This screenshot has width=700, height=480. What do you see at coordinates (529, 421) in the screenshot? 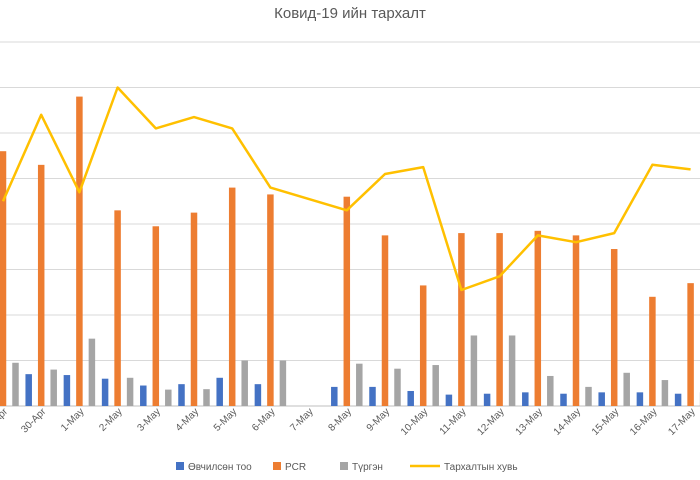
I see `x-tick-label: 13-May` at bounding box center [529, 421].